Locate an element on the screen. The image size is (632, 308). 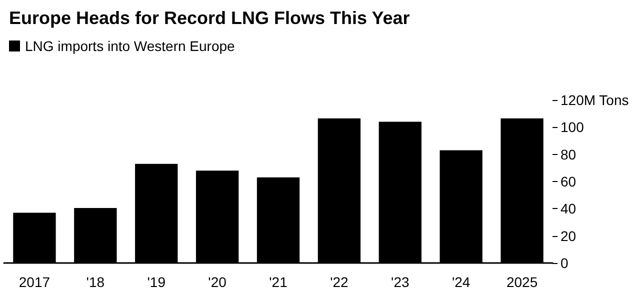
x-tick-label: '23 is located at coordinates (400, 282).